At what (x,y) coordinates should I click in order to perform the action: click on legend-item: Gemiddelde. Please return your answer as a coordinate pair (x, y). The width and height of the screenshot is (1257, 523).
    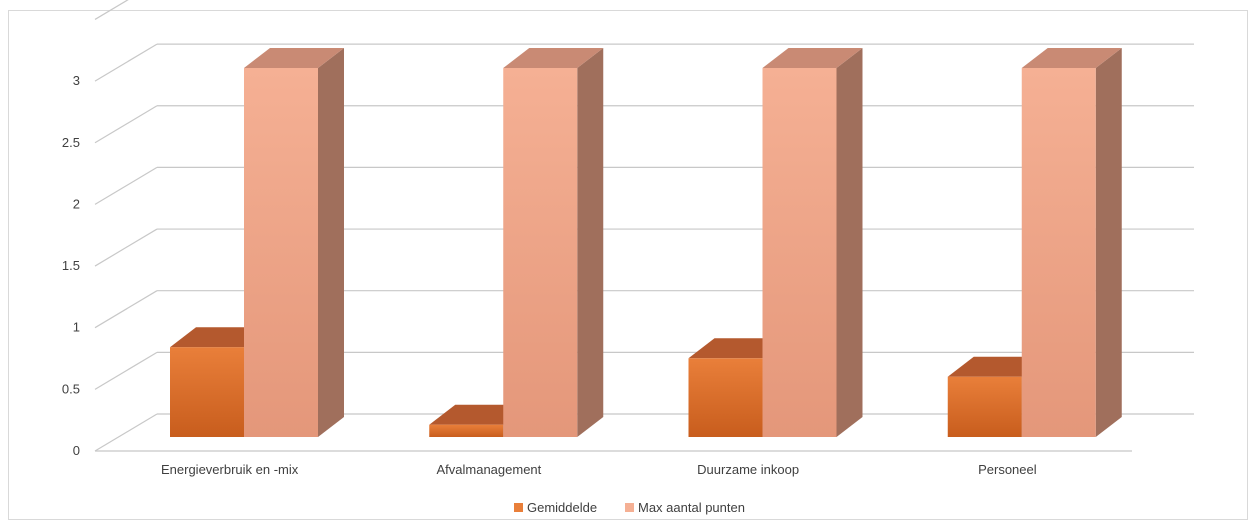
    Looking at the image, I should click on (555, 507).